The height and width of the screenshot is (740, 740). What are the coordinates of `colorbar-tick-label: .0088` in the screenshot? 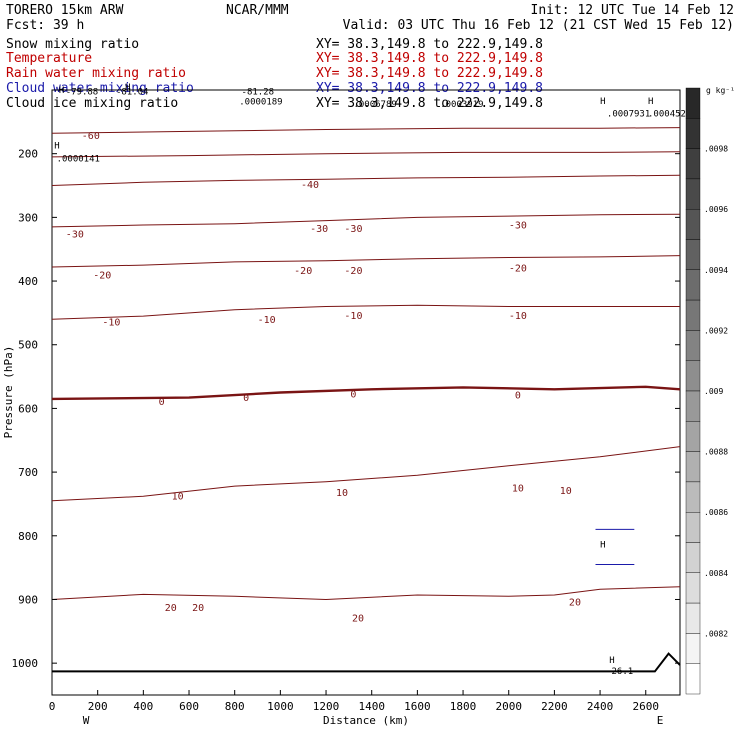 It's located at (716, 452).